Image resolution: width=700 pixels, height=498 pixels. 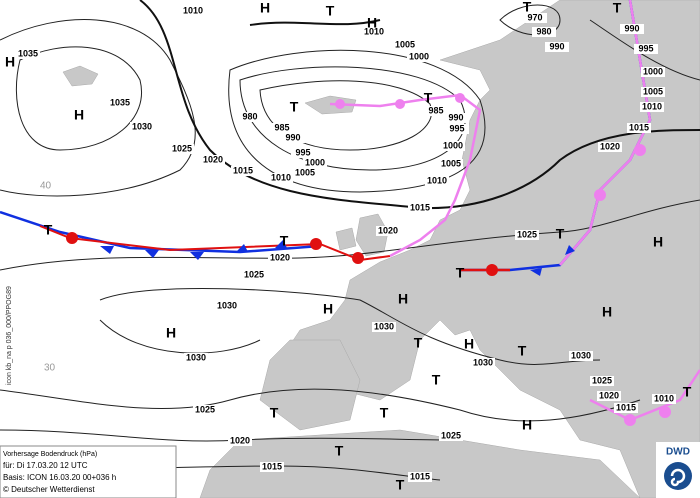 I want to click on latitude-label: 30, so click(x=50, y=368).